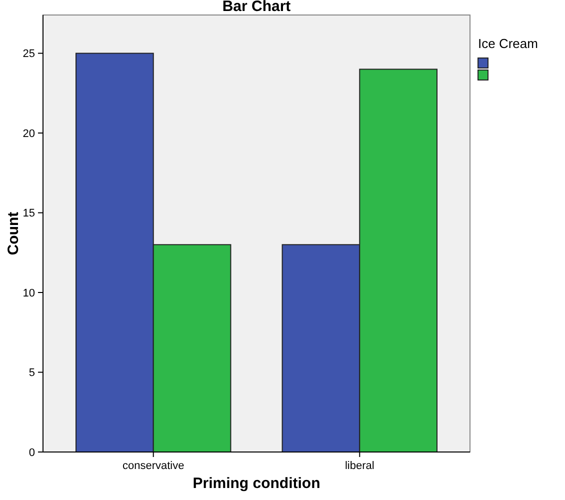 The height and width of the screenshot is (500, 565). What do you see at coordinates (13, 234) in the screenshot?
I see `y-axis-title: Count` at bounding box center [13, 234].